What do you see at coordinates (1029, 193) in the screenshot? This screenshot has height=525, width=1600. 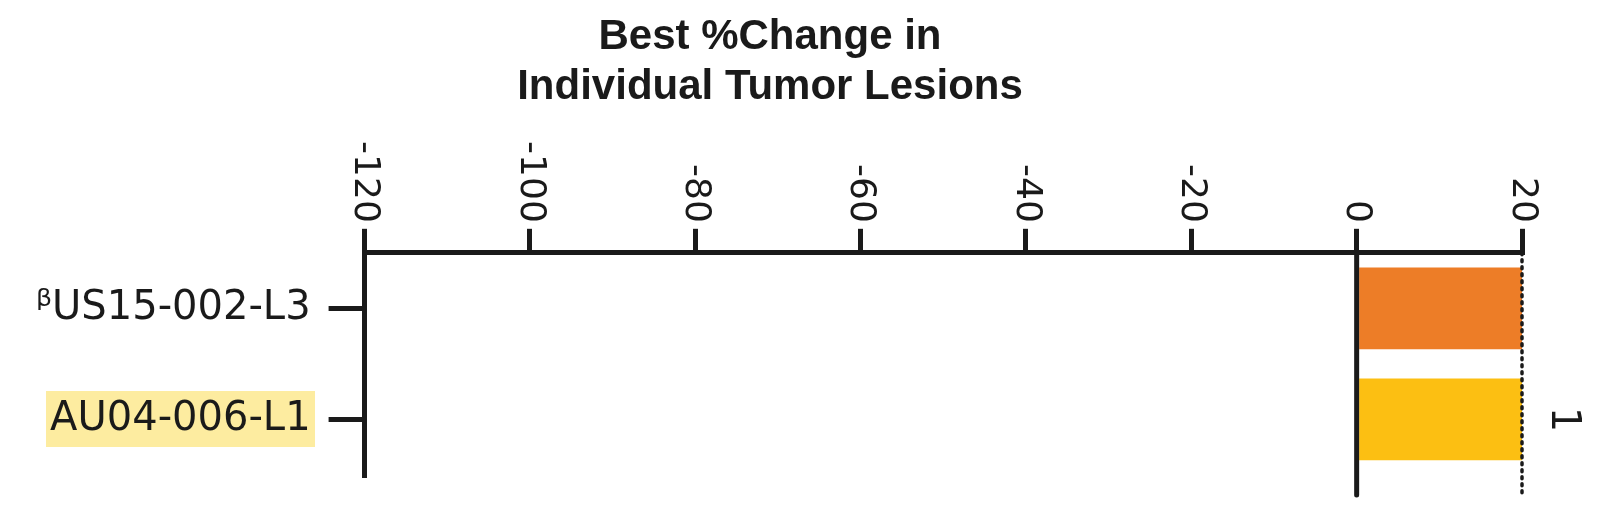 I see `x-tick-label: -40` at bounding box center [1029, 193].